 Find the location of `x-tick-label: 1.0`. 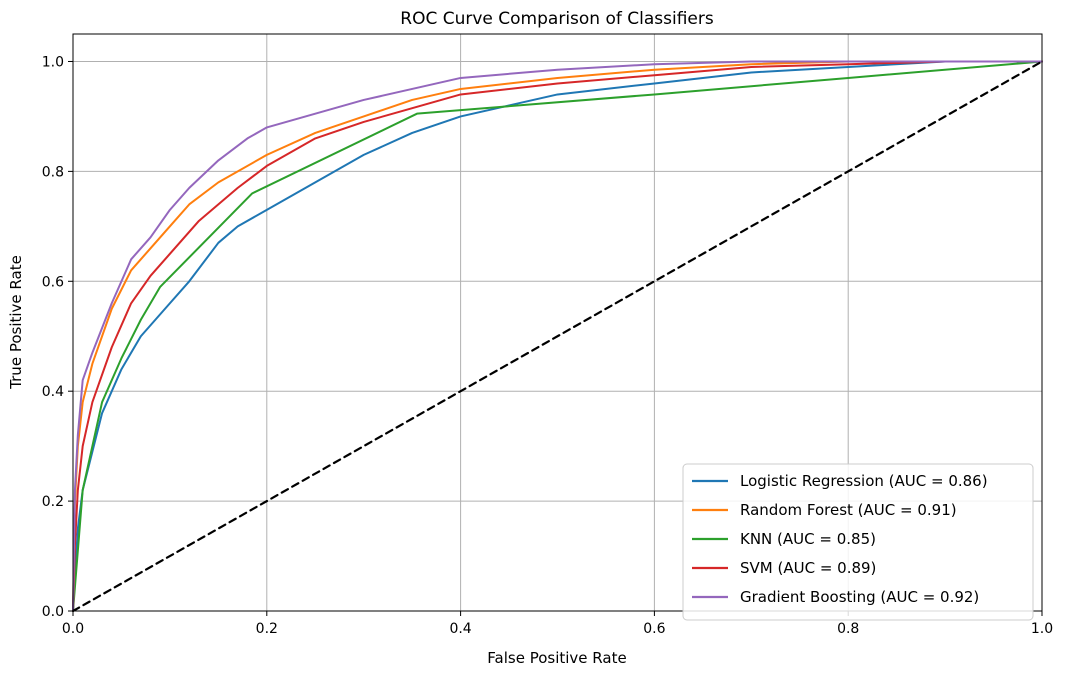

x-tick-label: 1.0 is located at coordinates (1042, 629).